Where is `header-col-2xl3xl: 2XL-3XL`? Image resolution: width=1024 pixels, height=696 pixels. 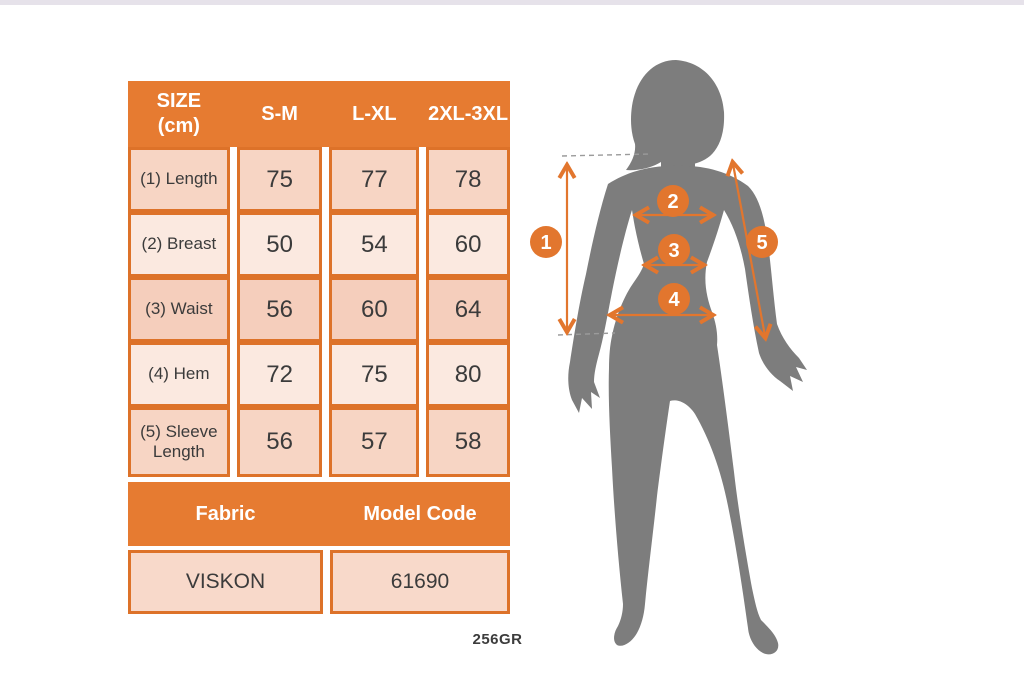
header-col-2xl3xl: 2XL-3XL is located at coordinates (468, 113).